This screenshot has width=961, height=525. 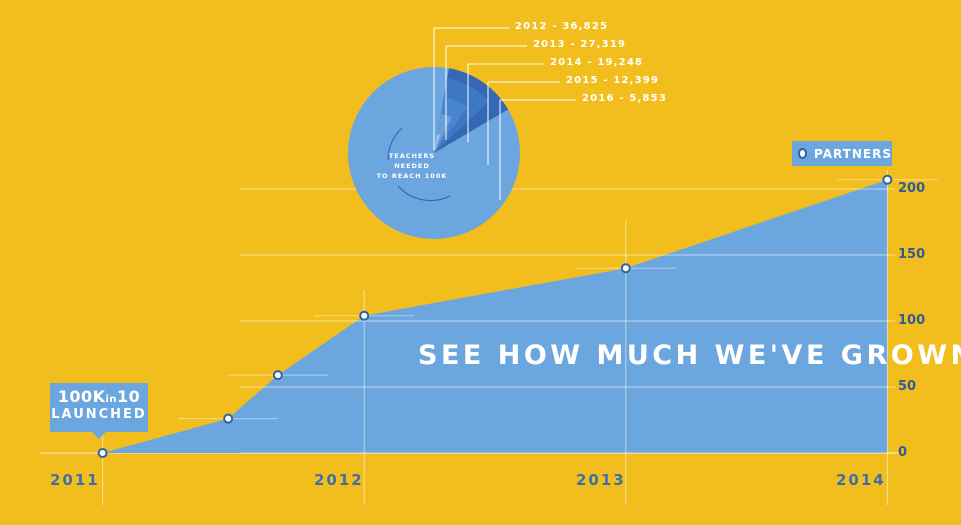 I want to click on pie-leader-lines, so click(x=504, y=113).